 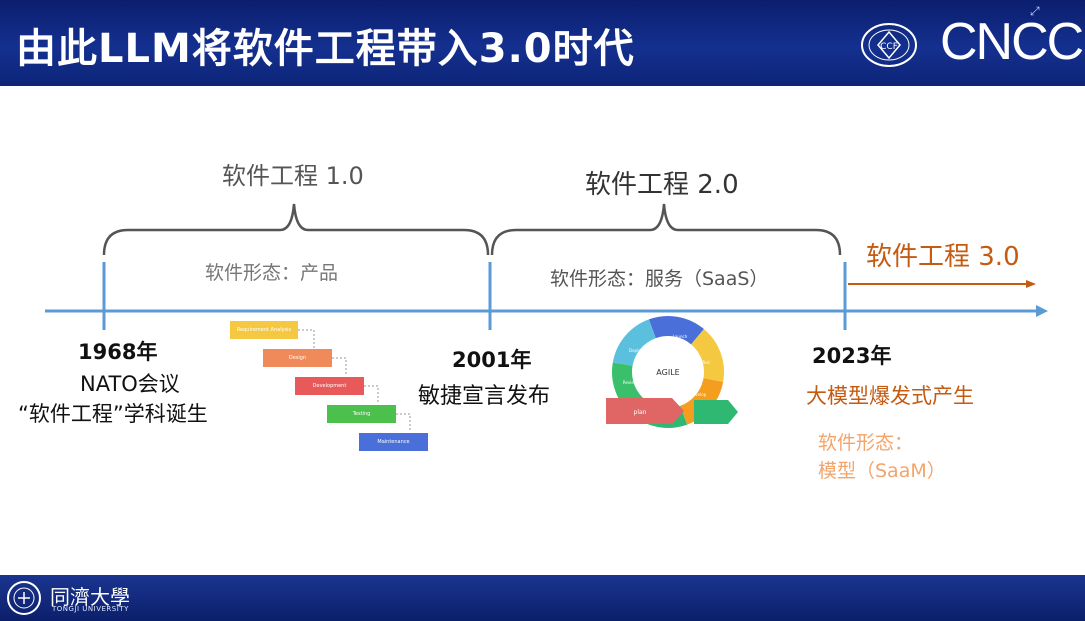 I want to click on brace-se1, so click(x=296, y=229).